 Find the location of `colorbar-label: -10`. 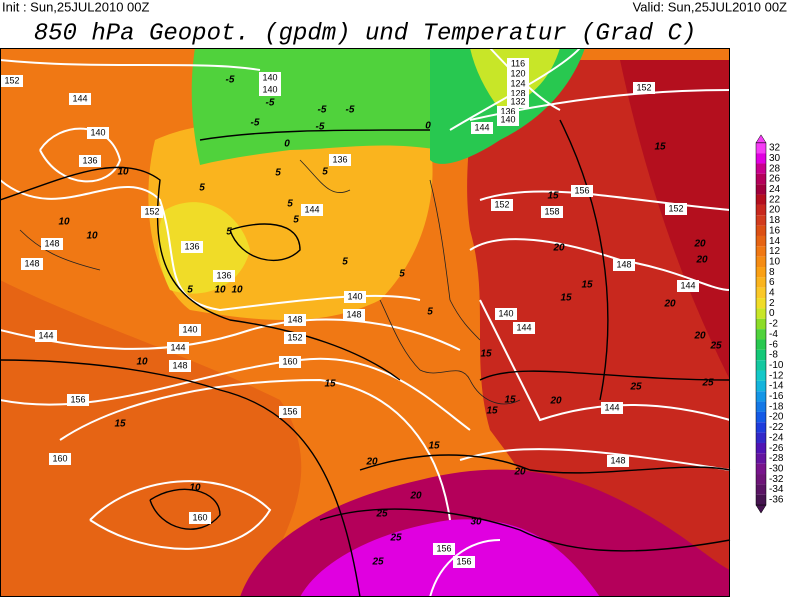

colorbar-label: -10 is located at coordinates (776, 365).